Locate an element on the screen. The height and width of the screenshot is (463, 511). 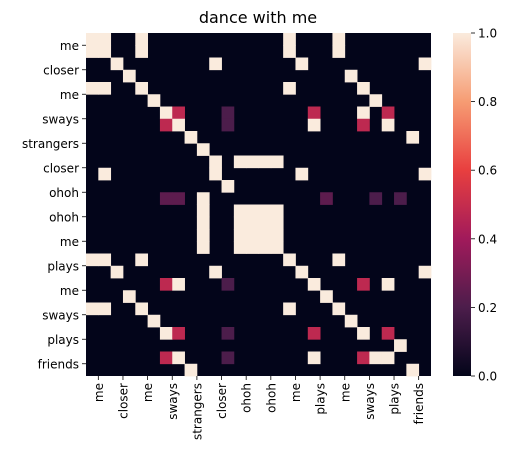
colorbar-tick-label: 0.8 is located at coordinates (487, 102).